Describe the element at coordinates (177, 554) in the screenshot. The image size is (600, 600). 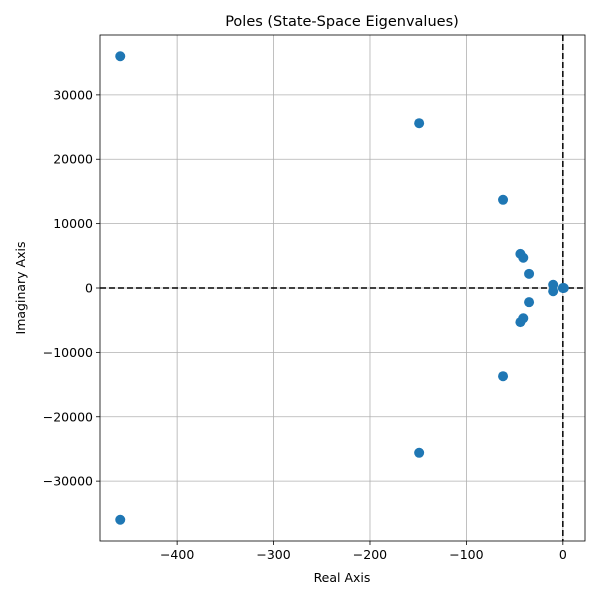
I see `x-tick-label: −400` at that location.